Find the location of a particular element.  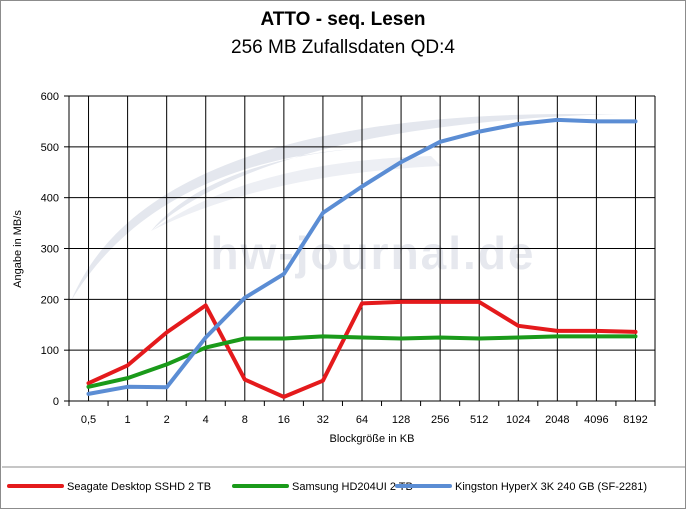

y-tick-labels: 0 100 200 300 400 500 600 is located at coordinates (50, 249).